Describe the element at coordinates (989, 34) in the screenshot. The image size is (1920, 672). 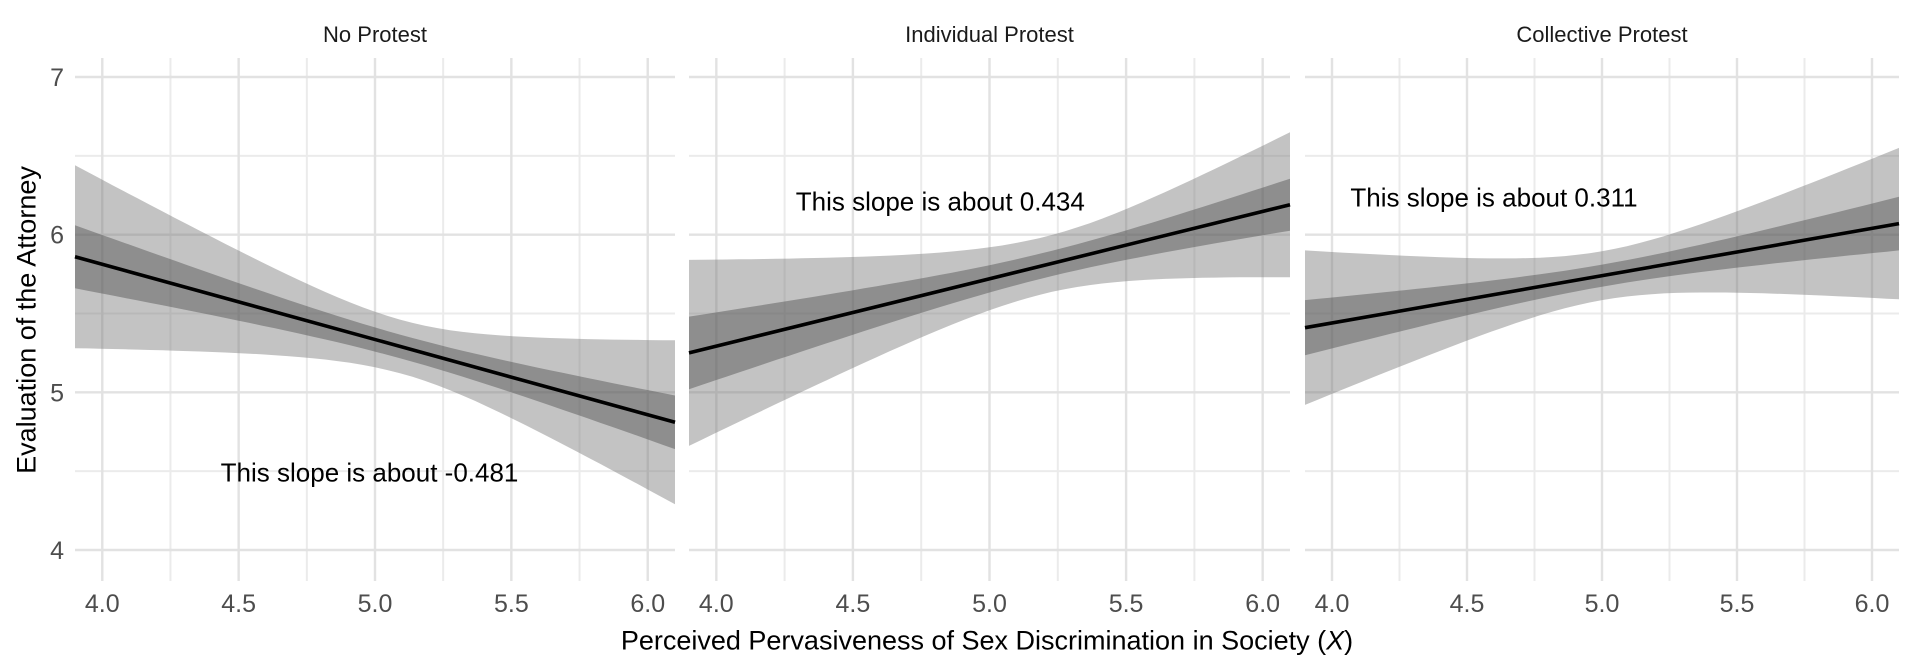
I see `facet-title-individual-protest: Individual Protest` at that location.